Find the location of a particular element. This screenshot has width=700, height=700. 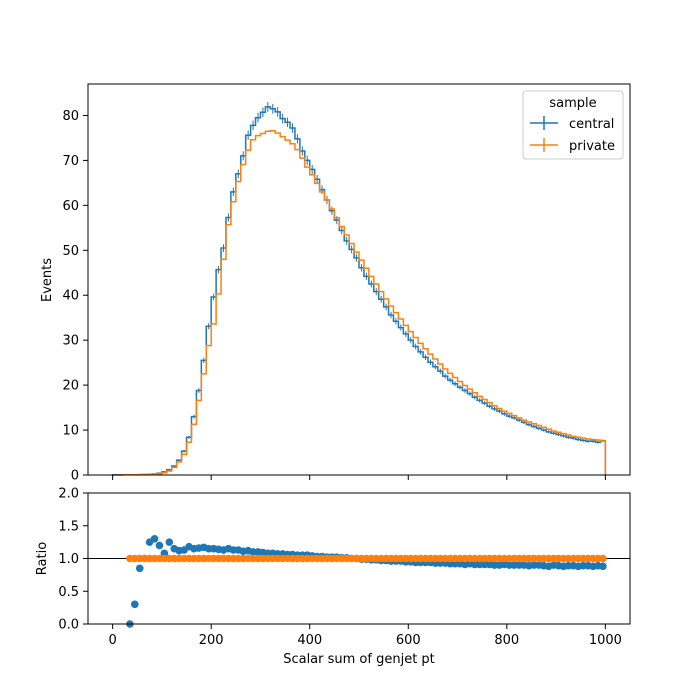

main-y-tick-label: 60 is located at coordinates (70, 206).